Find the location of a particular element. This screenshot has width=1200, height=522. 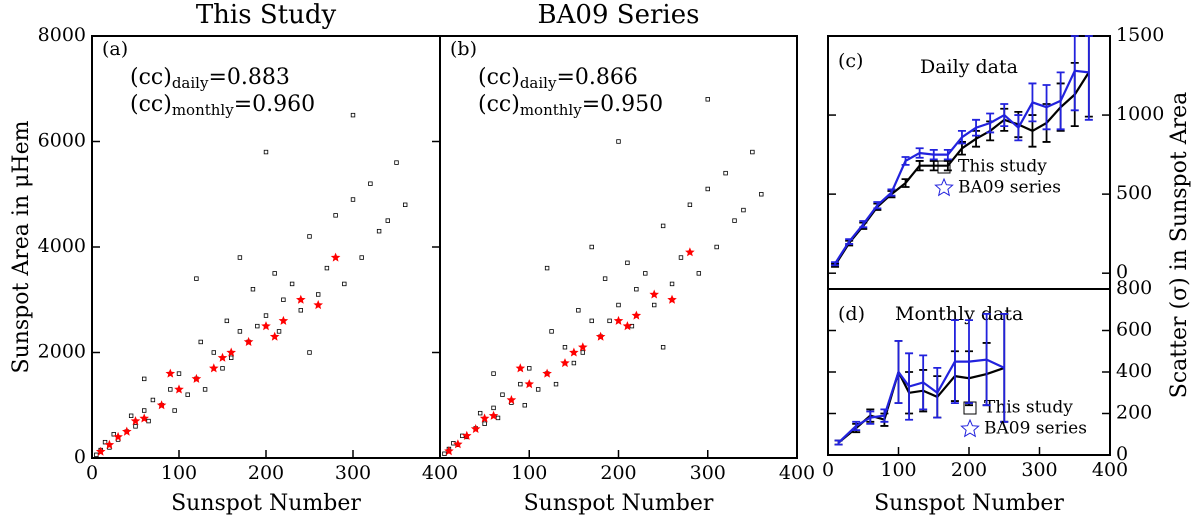

annotation: (cc)monthly=0.950 is located at coordinates (570, 105).